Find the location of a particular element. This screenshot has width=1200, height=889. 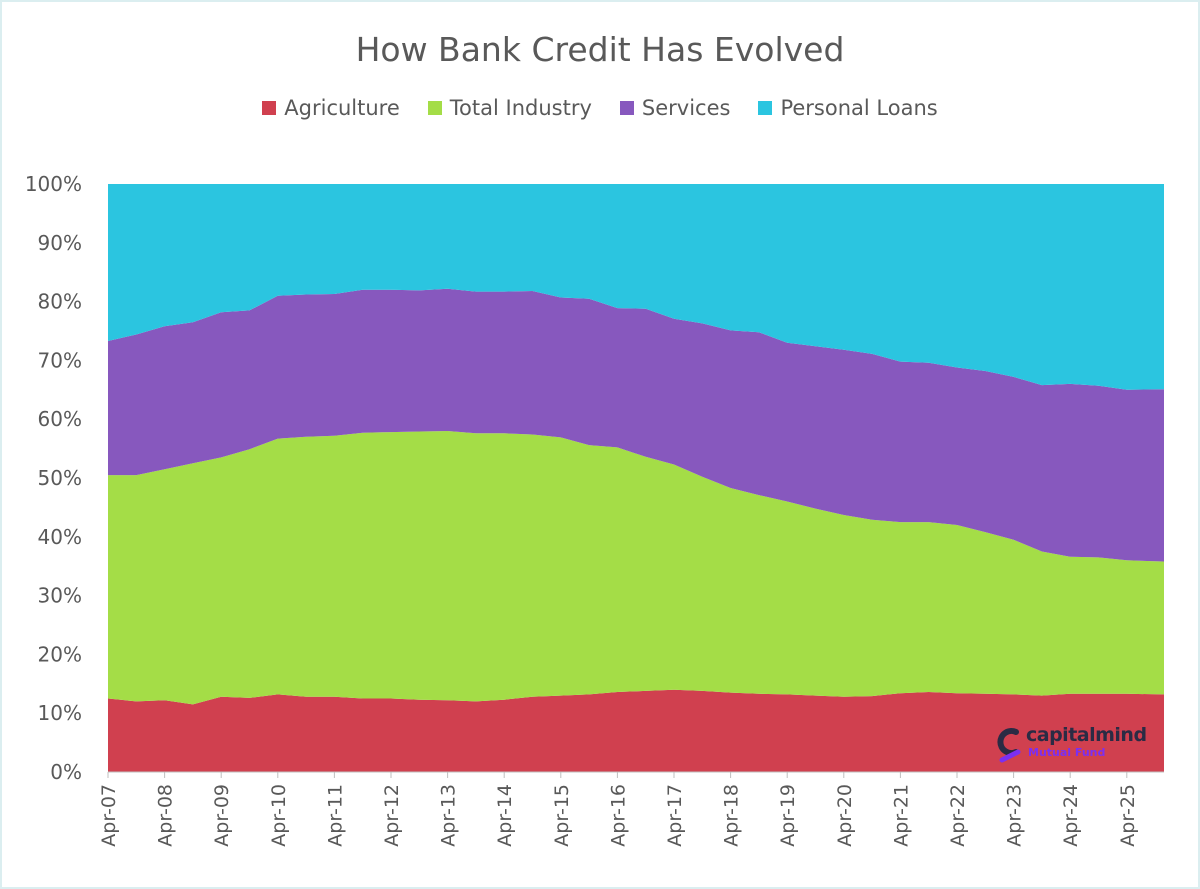

legend-item-services: Services is located at coordinates (675, 108).